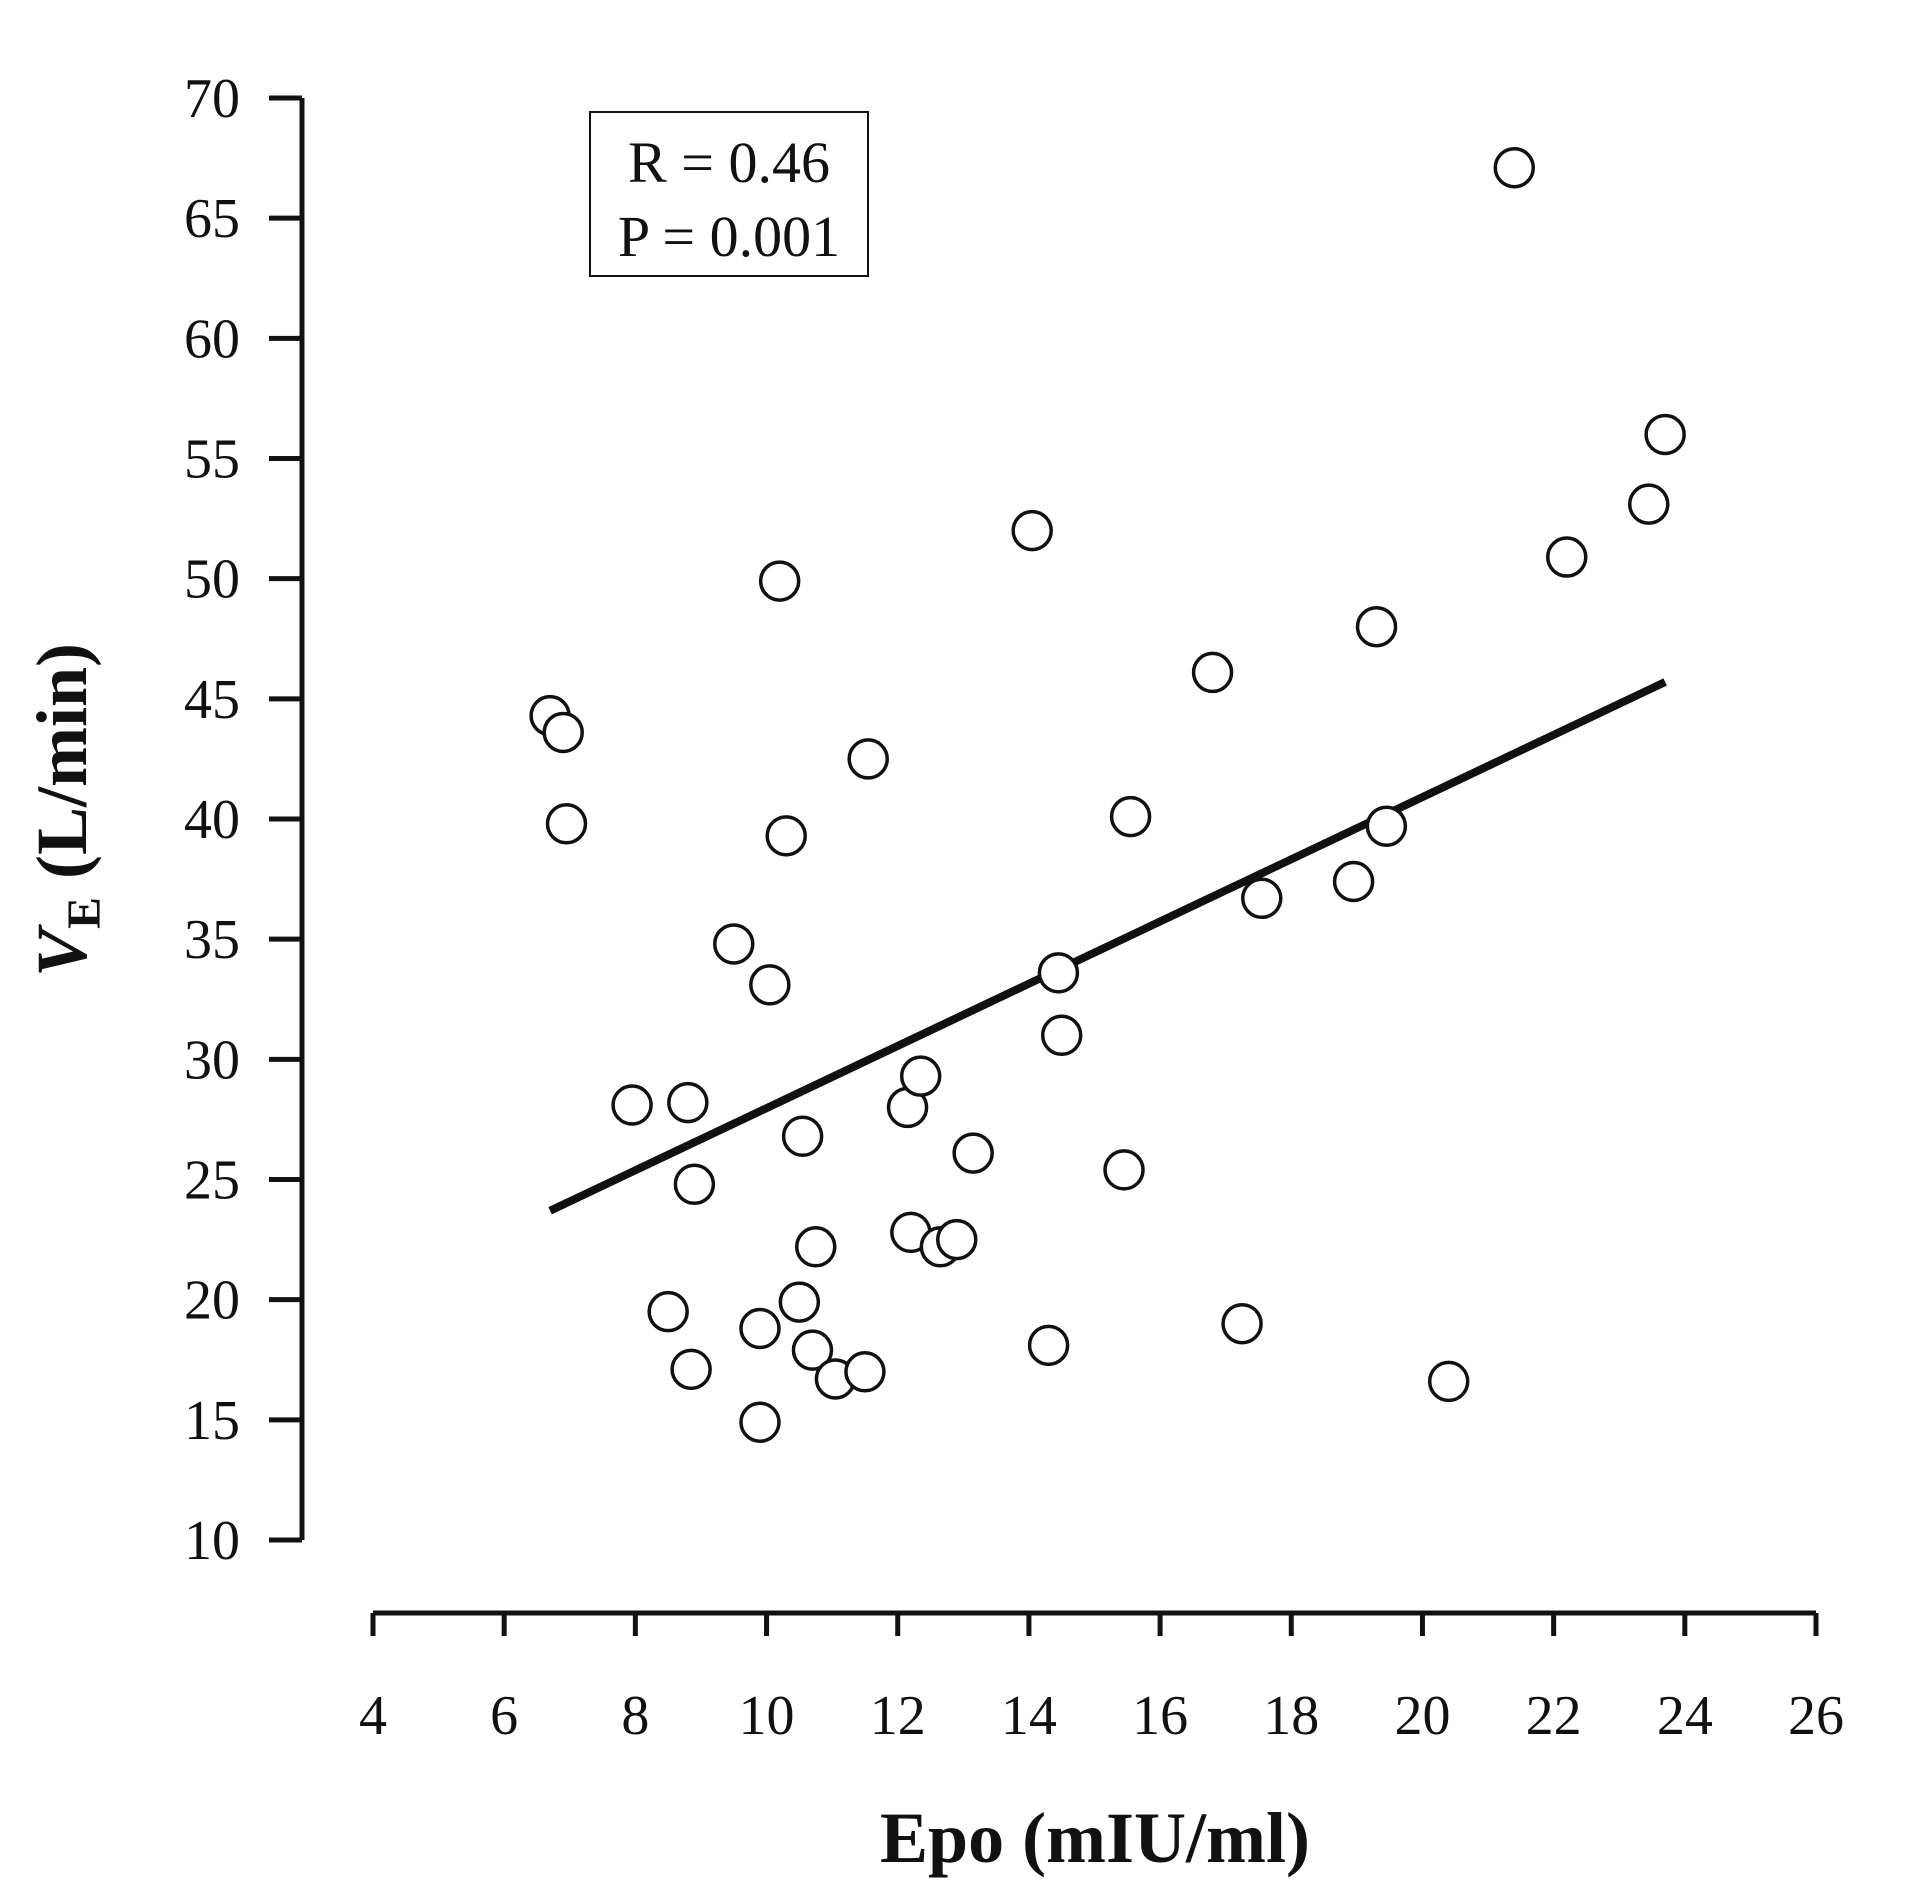 The height and width of the screenshot is (1890, 1914). I want to click on y-tick-label: 35, so click(212, 940).